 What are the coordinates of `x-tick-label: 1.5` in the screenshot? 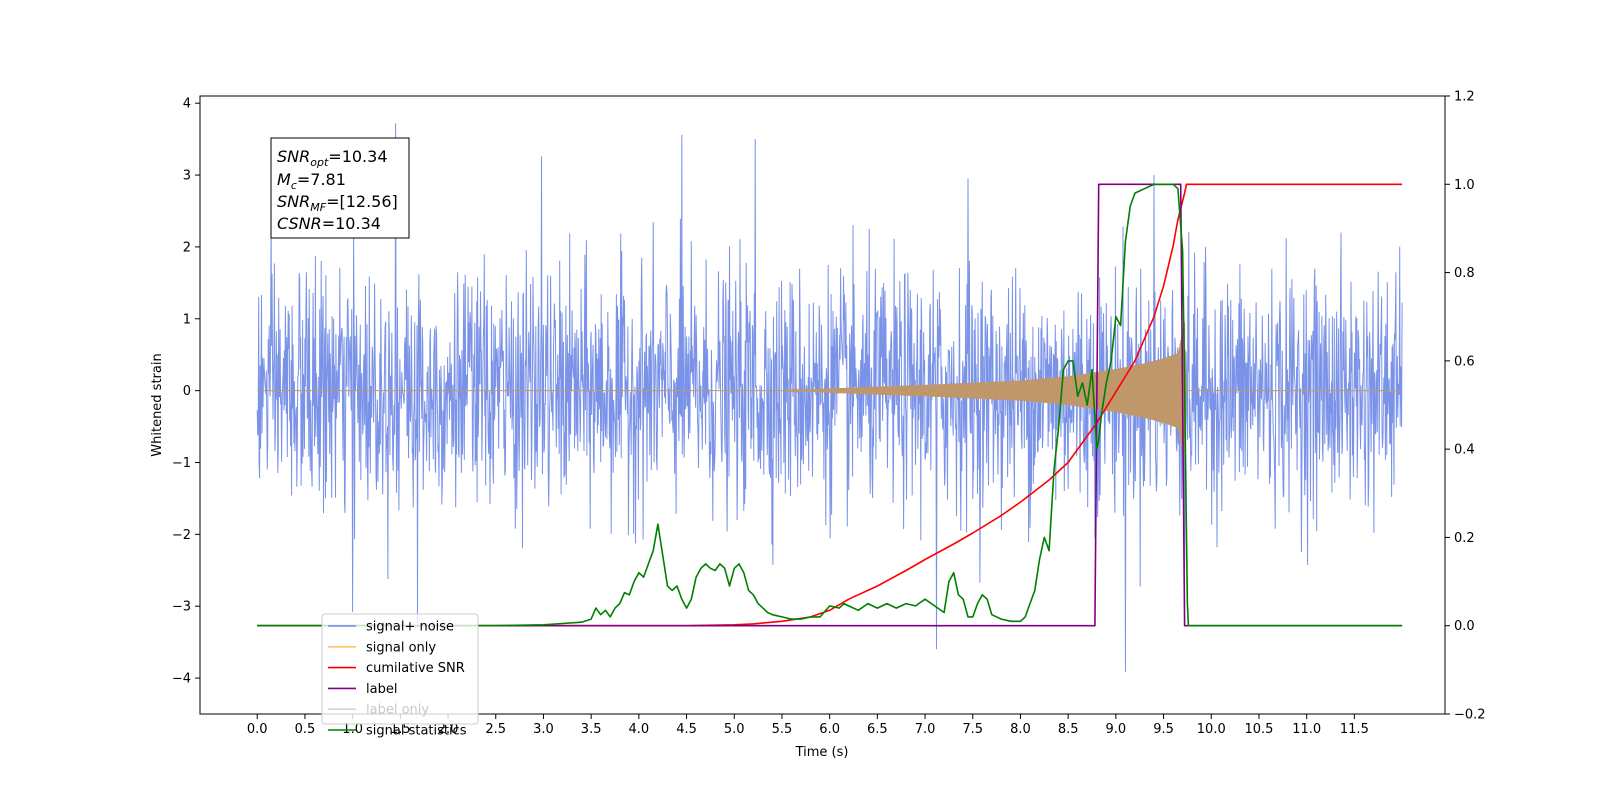 It's located at (400, 729).